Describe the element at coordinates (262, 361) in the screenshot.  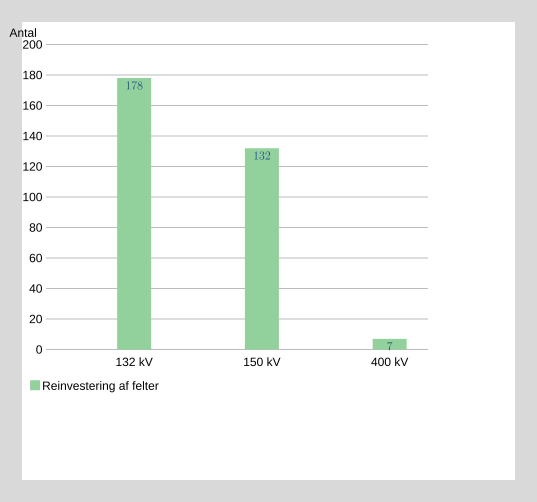
I see `x-tick-label: 150 kV` at that location.